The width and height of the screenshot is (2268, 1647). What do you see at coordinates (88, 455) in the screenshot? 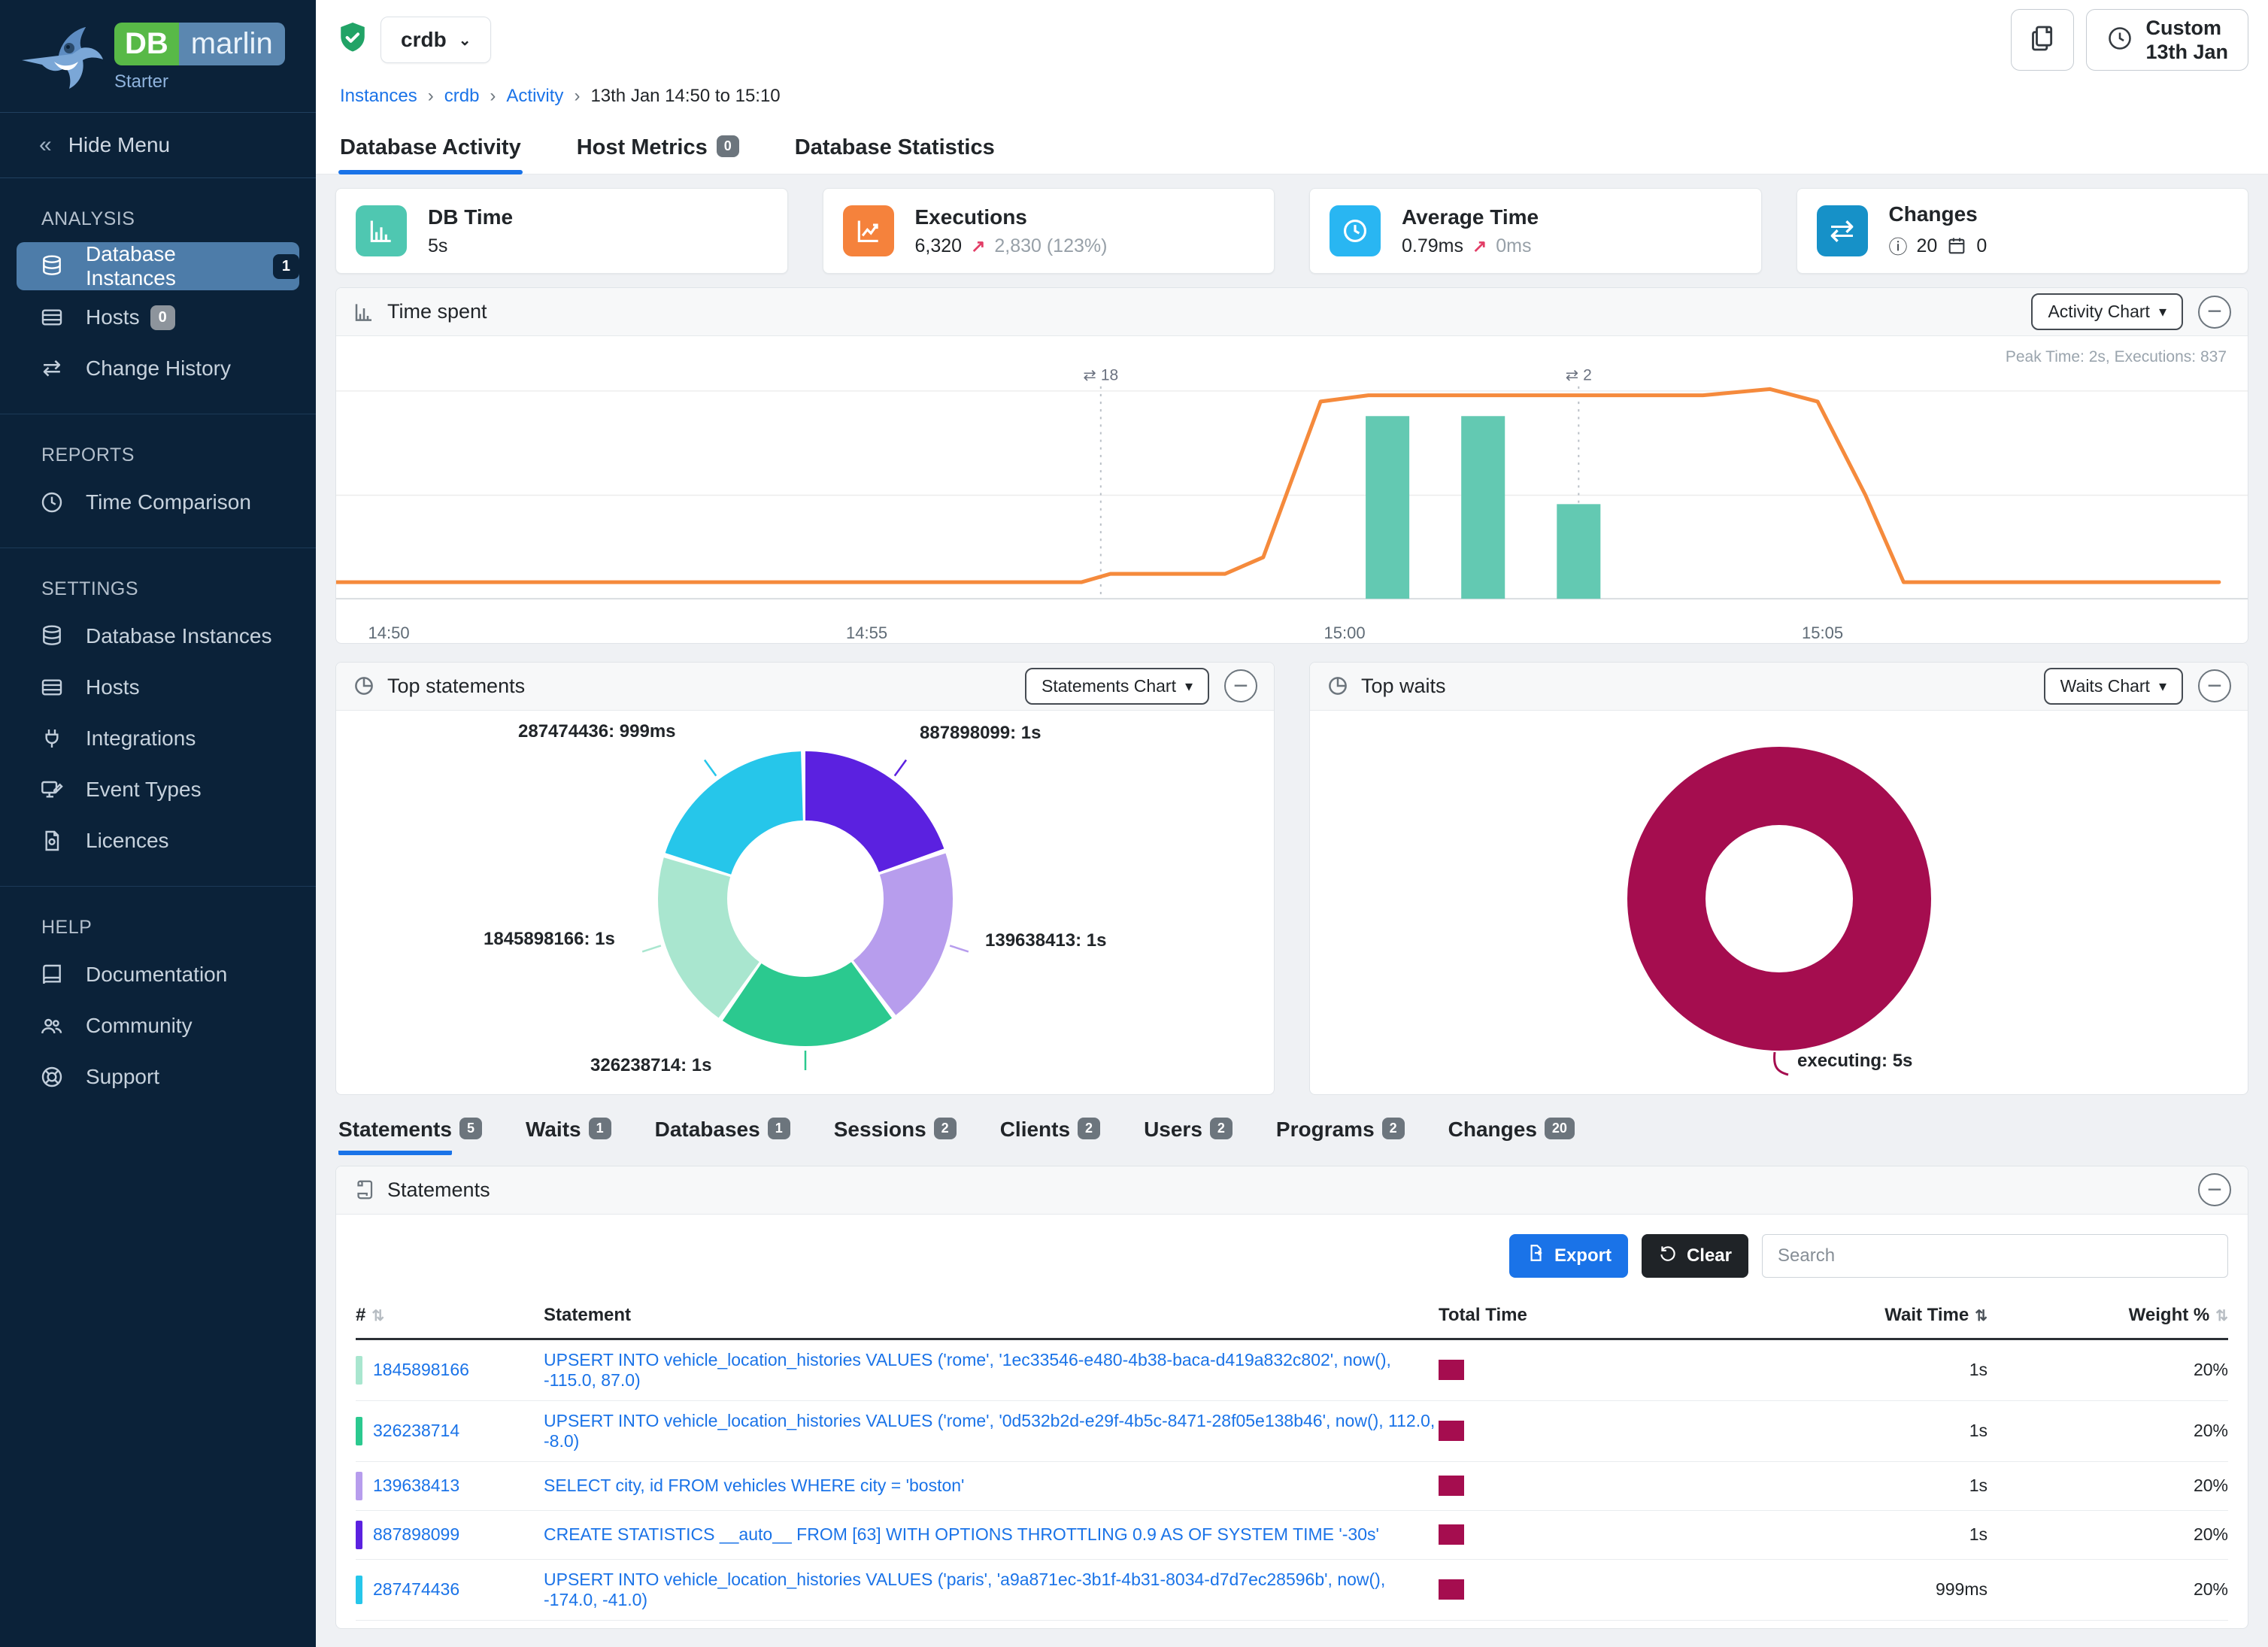
I see `section-title: REPORTS` at bounding box center [88, 455].